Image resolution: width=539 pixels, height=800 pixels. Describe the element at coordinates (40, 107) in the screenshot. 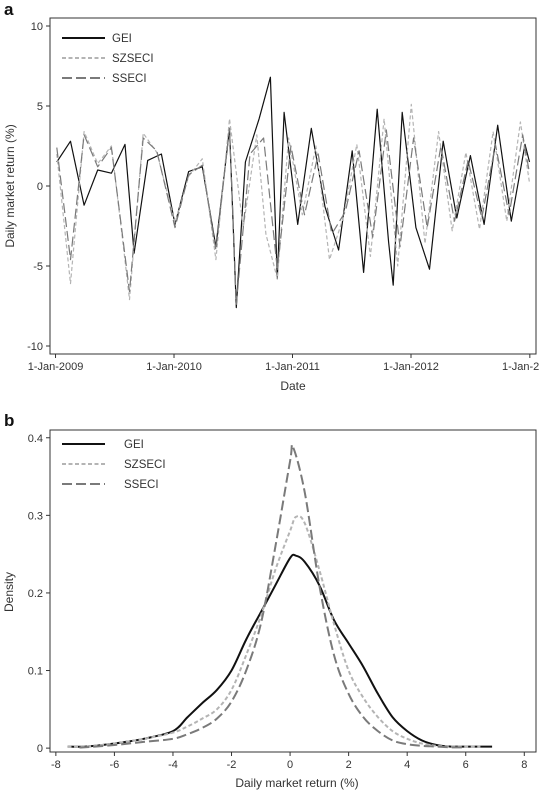

I see `y-tick-label-a: 5` at that location.